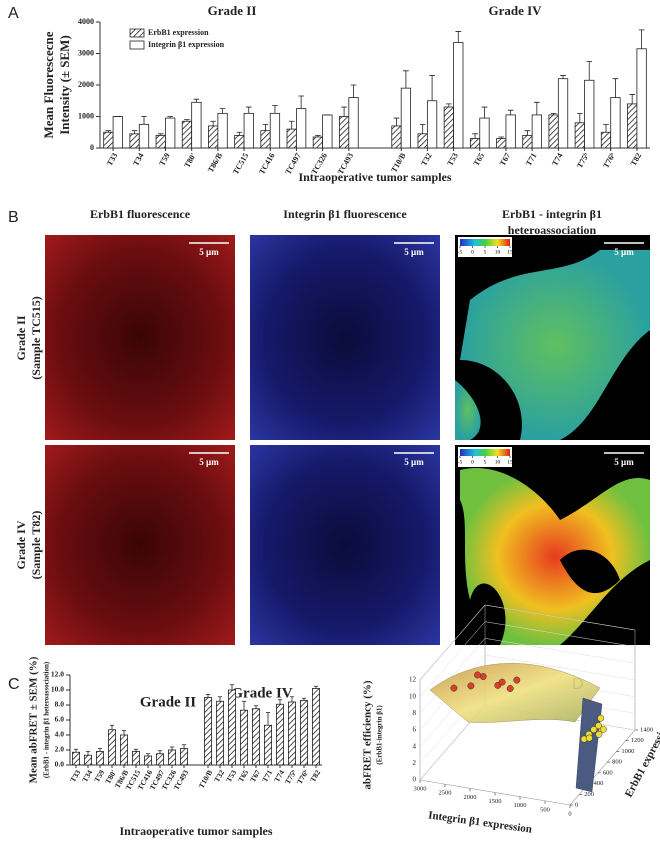 Image resolution: width=660 pixels, height=843 pixels. I want to click on x-tick-label: T74, so click(557, 159).